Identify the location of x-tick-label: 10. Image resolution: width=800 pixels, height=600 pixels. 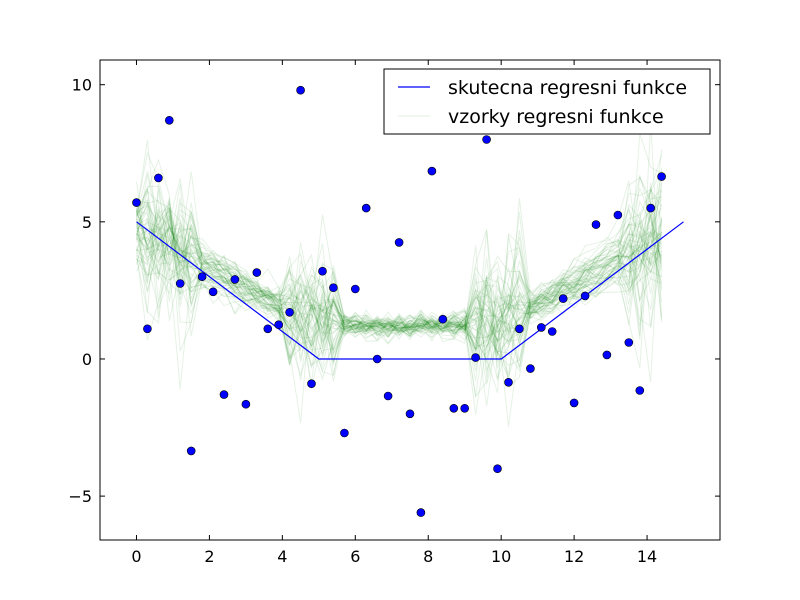
(501, 556).